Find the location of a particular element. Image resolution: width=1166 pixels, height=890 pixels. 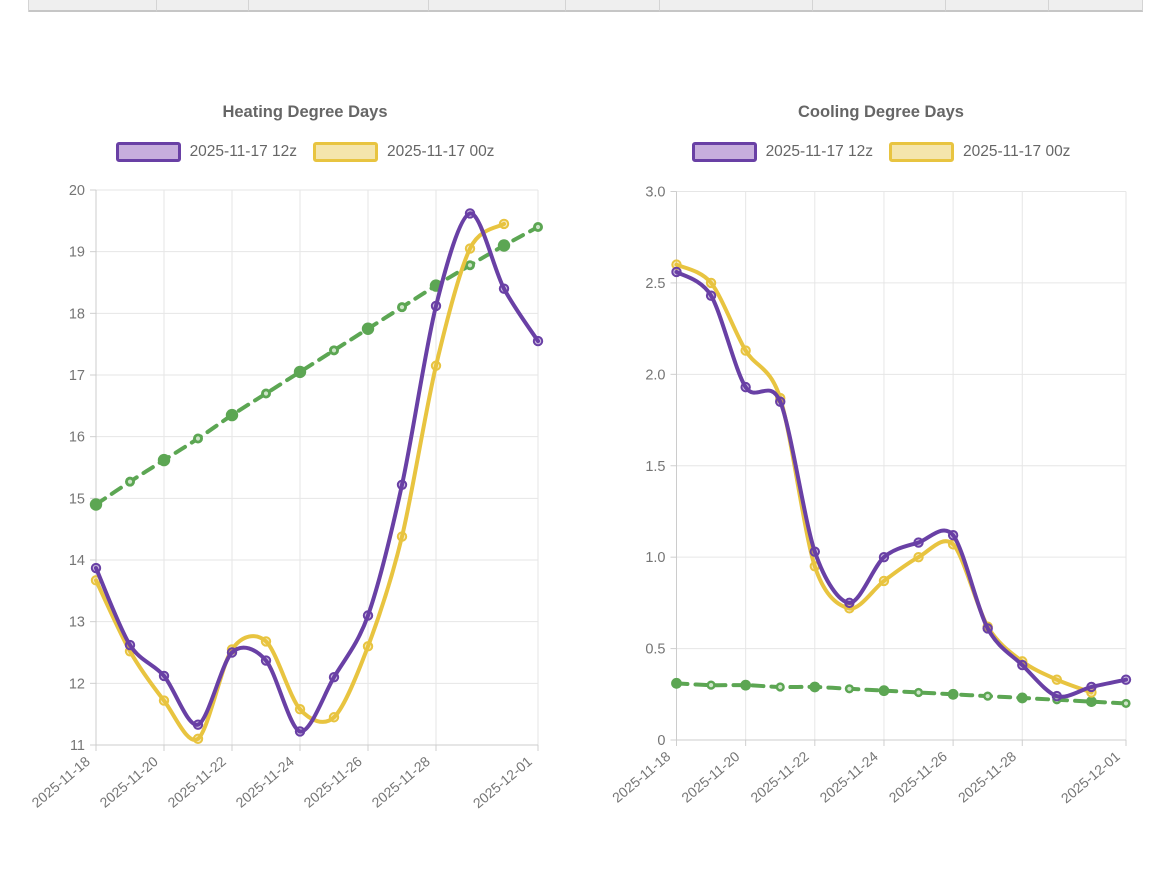

series-dashed-dotted-line is located at coordinates (316, 366).